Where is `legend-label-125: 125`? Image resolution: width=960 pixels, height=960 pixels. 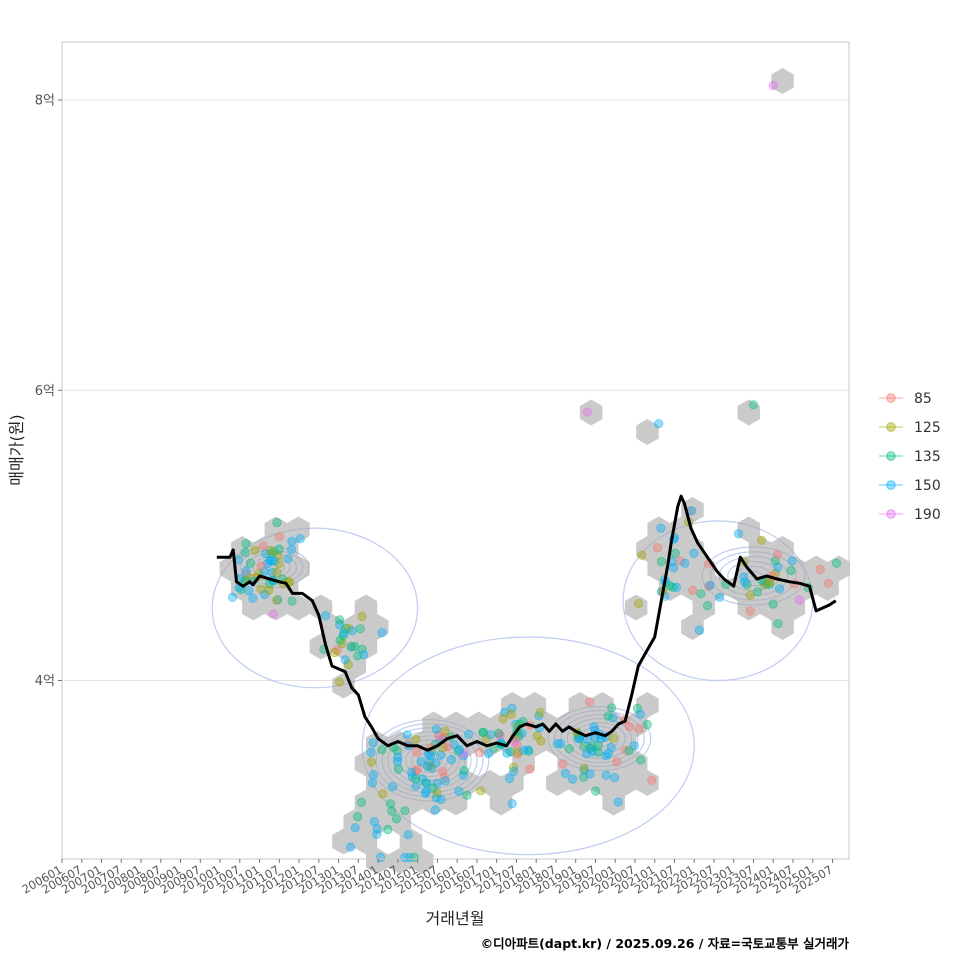 legend-label-125: 125 is located at coordinates (927, 428).